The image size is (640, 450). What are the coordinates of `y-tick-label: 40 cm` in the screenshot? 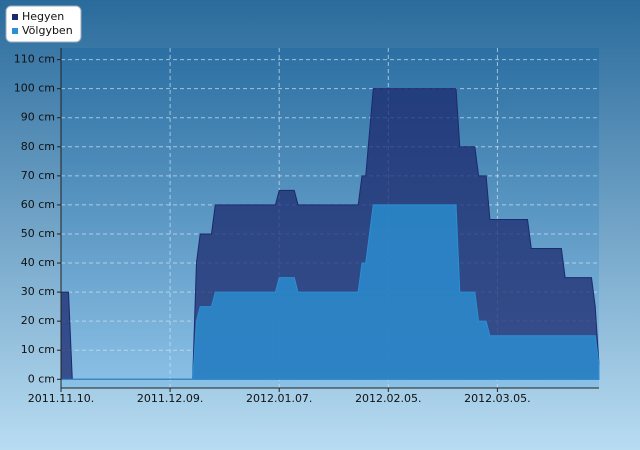 It's located at (38, 262).